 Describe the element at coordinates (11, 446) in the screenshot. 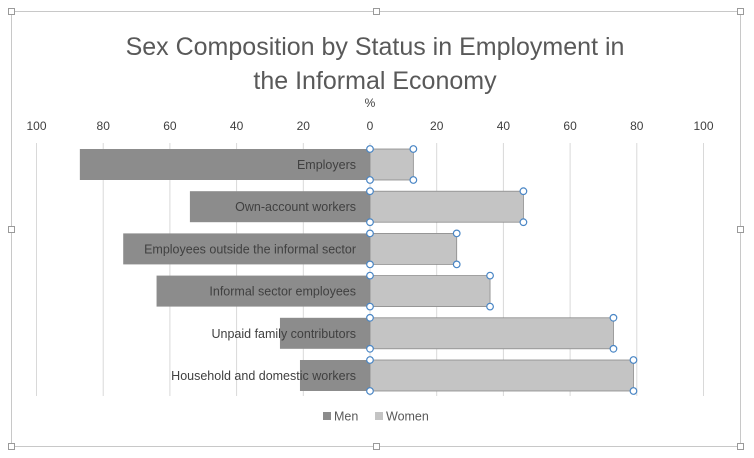

I see `resize-handle-bottom-left` at that location.